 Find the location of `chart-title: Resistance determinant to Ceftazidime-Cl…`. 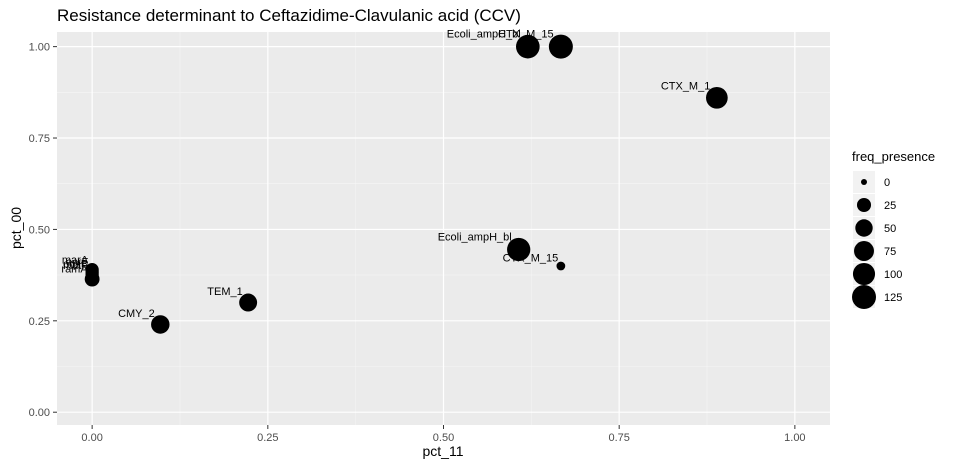

chart-title: Resistance determinant to Ceftazidime-Cl… is located at coordinates (289, 15).